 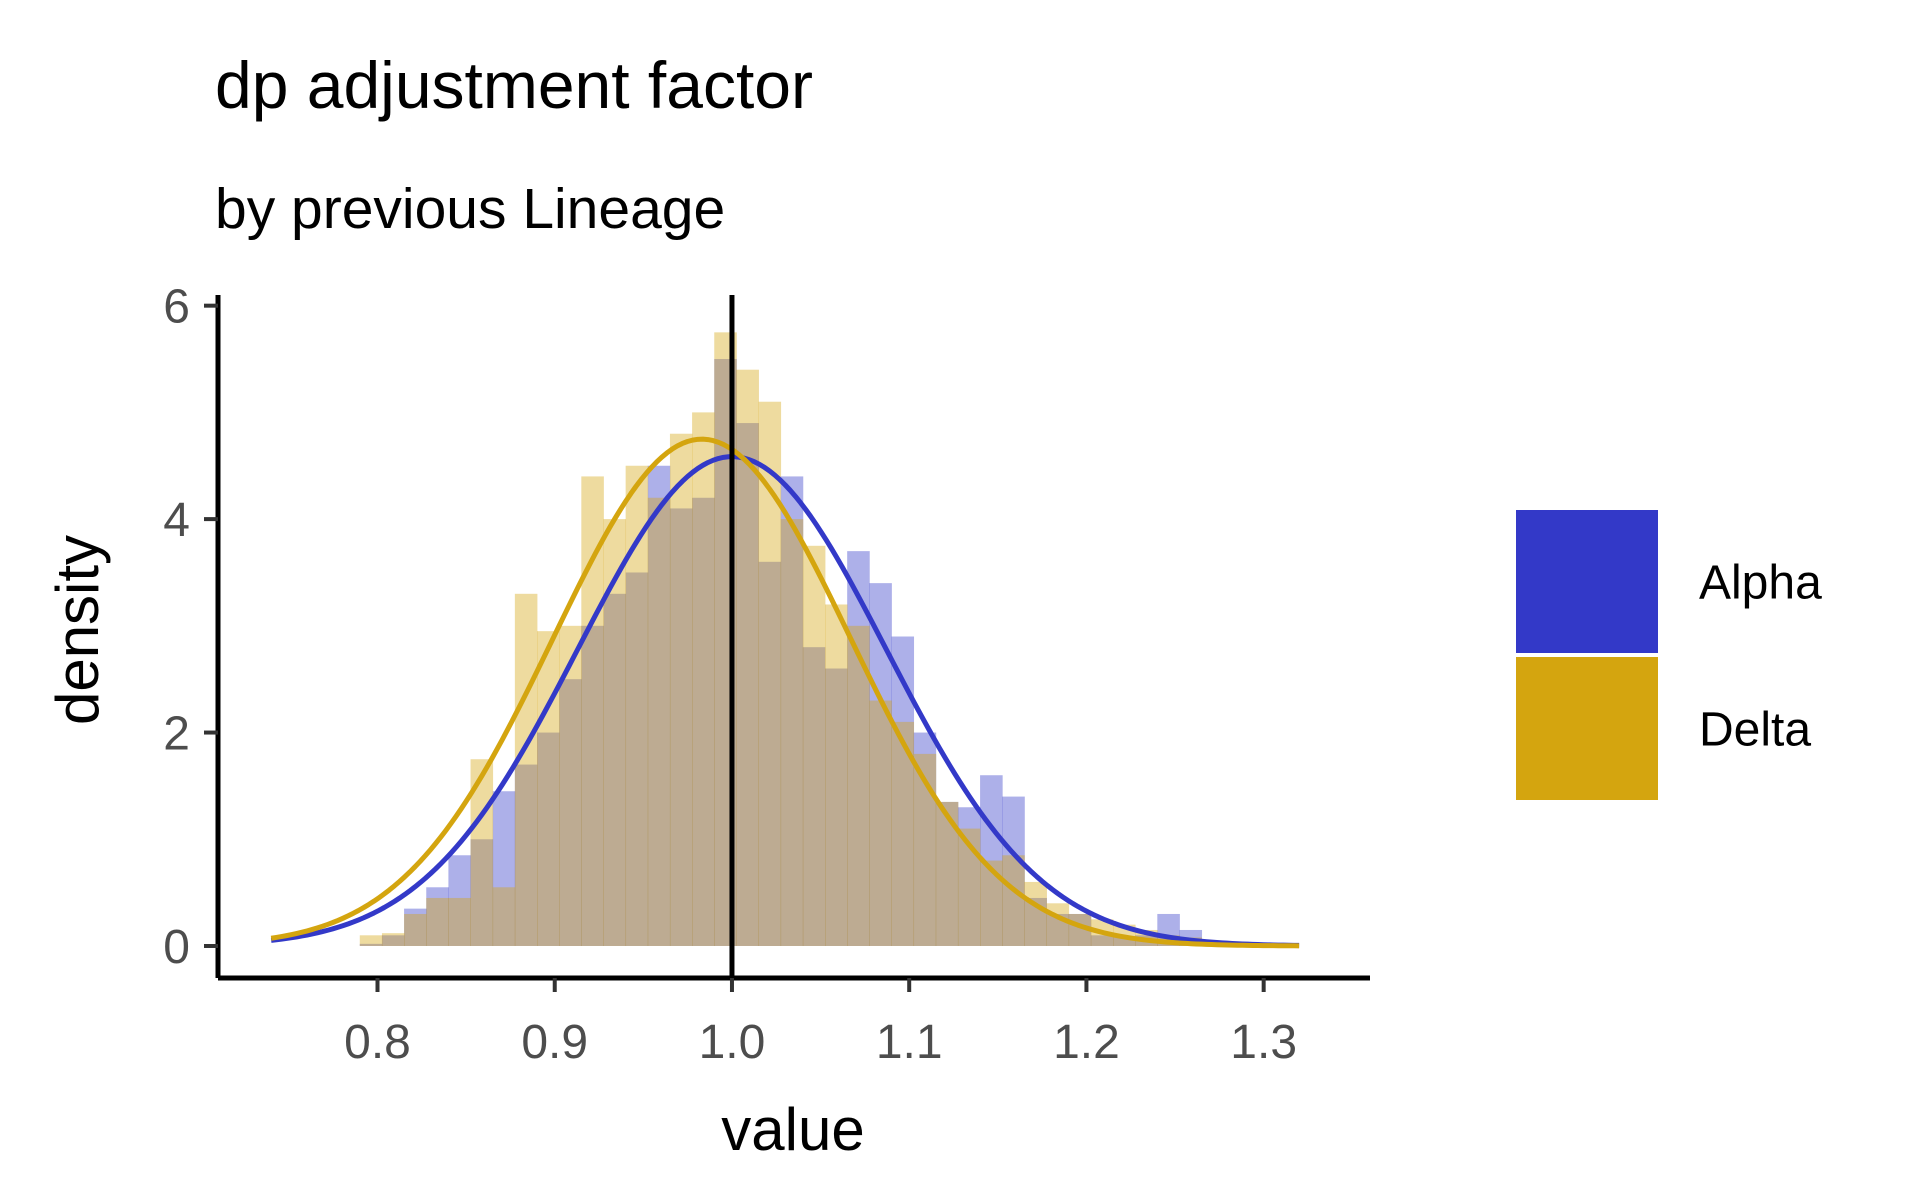 I want to click on legend: Alpha Delta, so click(x=1669, y=655).